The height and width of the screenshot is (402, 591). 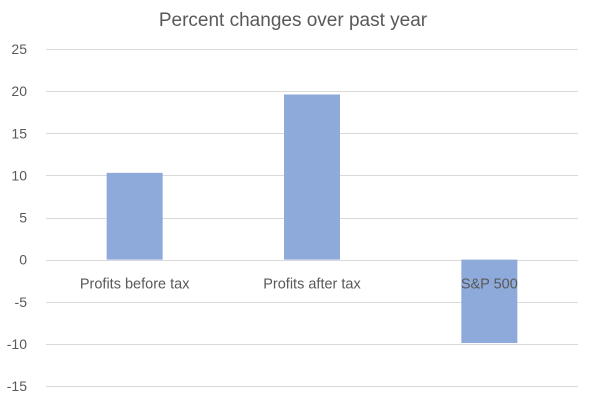 What do you see at coordinates (23, 260) in the screenshot?
I see `y-tick-label: 0` at bounding box center [23, 260].